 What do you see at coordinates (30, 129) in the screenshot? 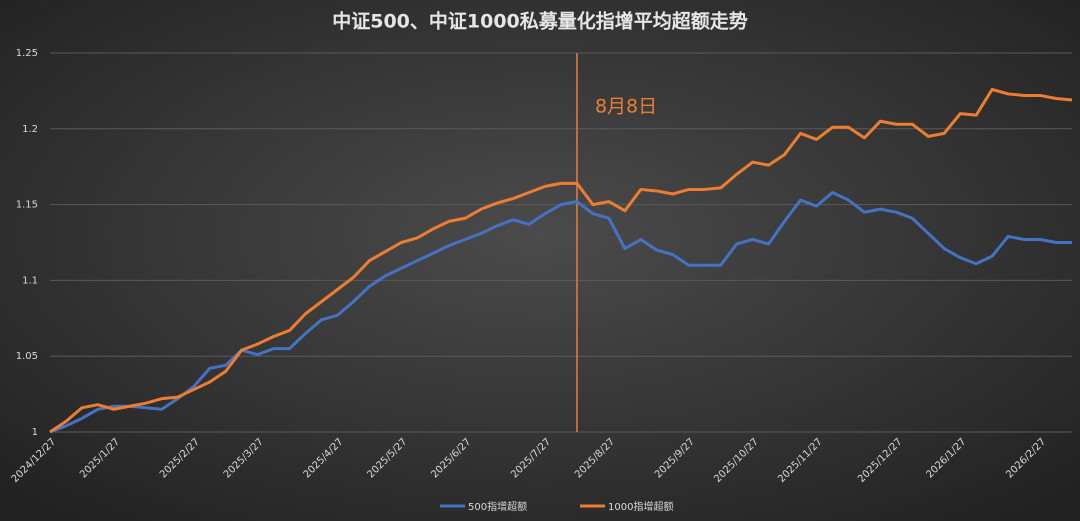
I see `y-tick-label: 1.2` at bounding box center [30, 129].